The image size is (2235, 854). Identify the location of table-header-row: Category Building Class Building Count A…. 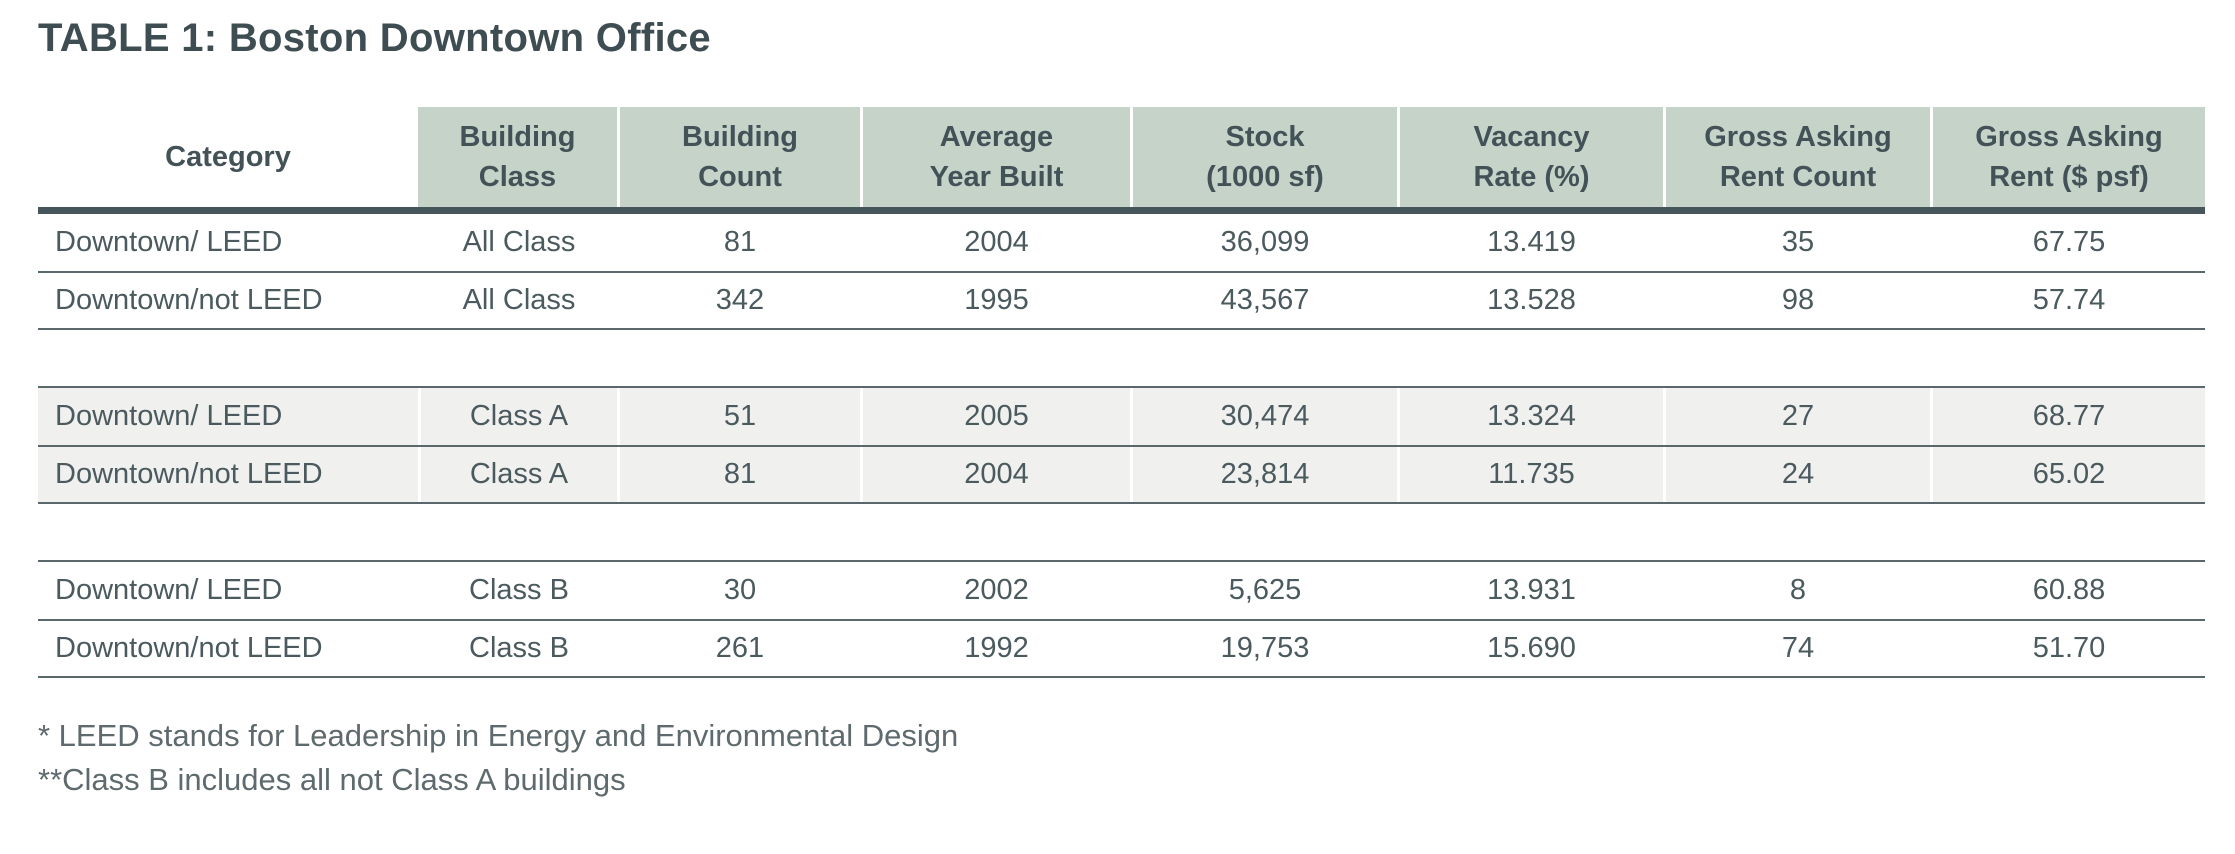
(1121, 157).